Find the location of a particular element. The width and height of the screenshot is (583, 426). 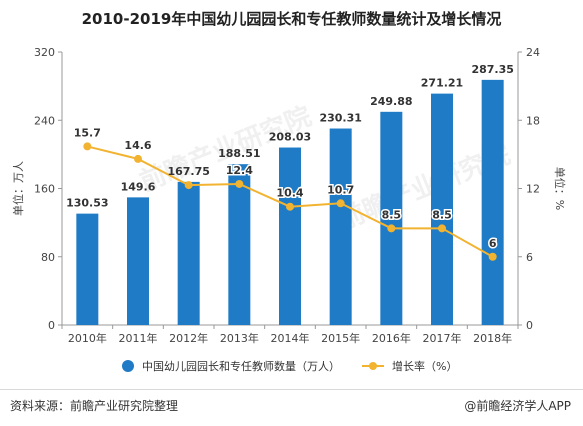

bar-value-label: 149.6 is located at coordinates (138, 186).